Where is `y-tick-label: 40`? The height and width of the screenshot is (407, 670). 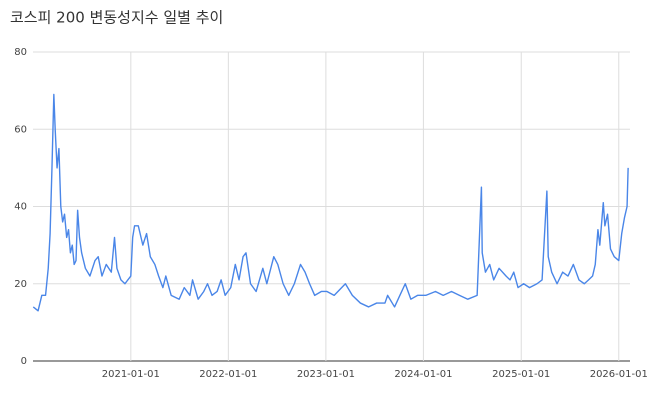
y-tick-label: 40 is located at coordinates (20, 207).